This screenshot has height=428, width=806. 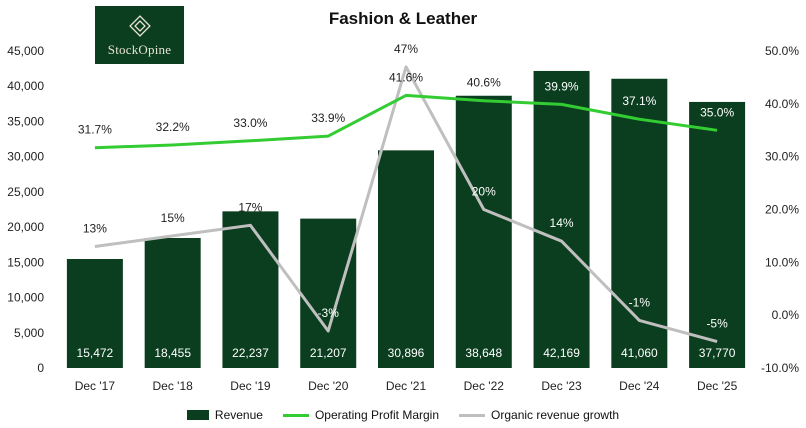 What do you see at coordinates (328, 118) in the screenshot?
I see `margin-data-label: 33.9%` at bounding box center [328, 118].